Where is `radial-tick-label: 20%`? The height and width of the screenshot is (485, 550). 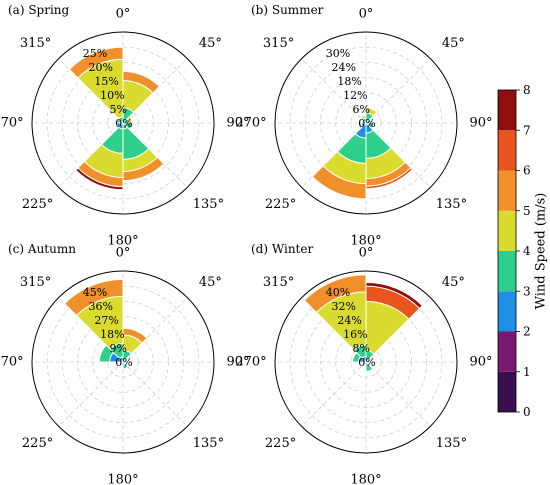 radial-tick-label: 20% is located at coordinates (101, 67).